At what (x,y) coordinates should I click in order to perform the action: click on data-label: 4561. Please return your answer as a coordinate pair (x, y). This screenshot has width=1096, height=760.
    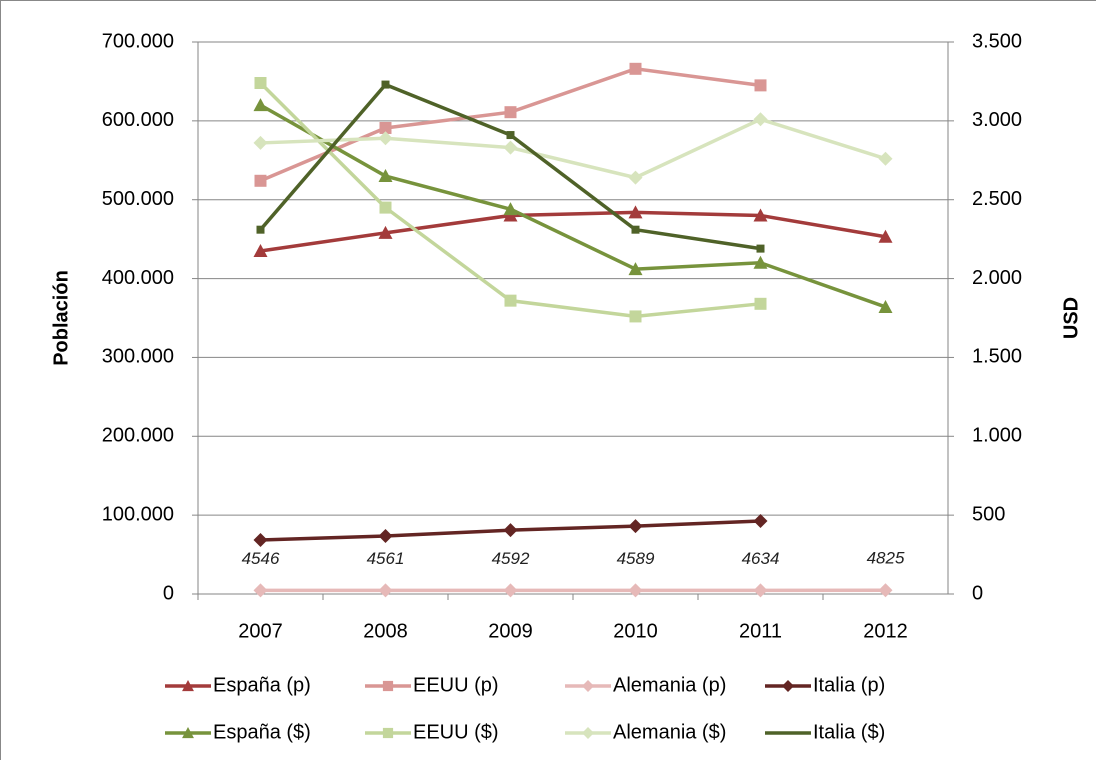
    Looking at the image, I should click on (386, 558).